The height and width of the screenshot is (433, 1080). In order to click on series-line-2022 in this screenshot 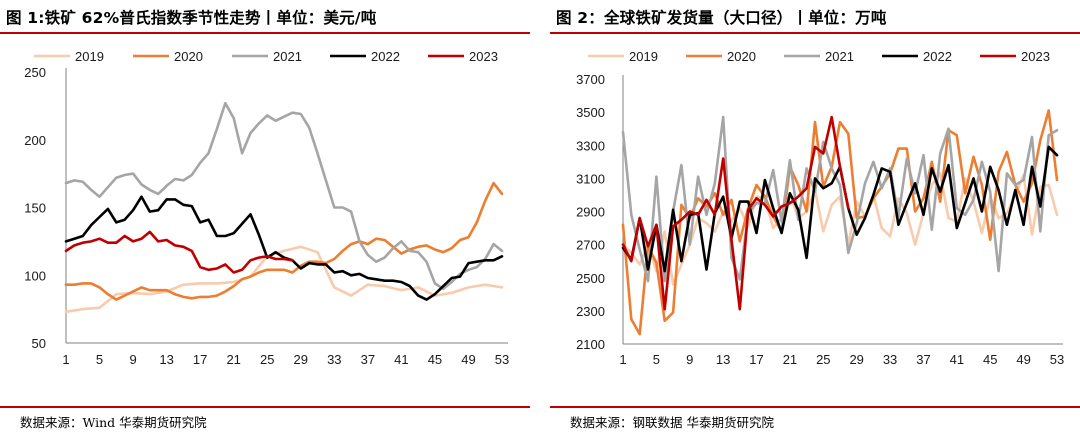, I will do `click(284, 248)`.